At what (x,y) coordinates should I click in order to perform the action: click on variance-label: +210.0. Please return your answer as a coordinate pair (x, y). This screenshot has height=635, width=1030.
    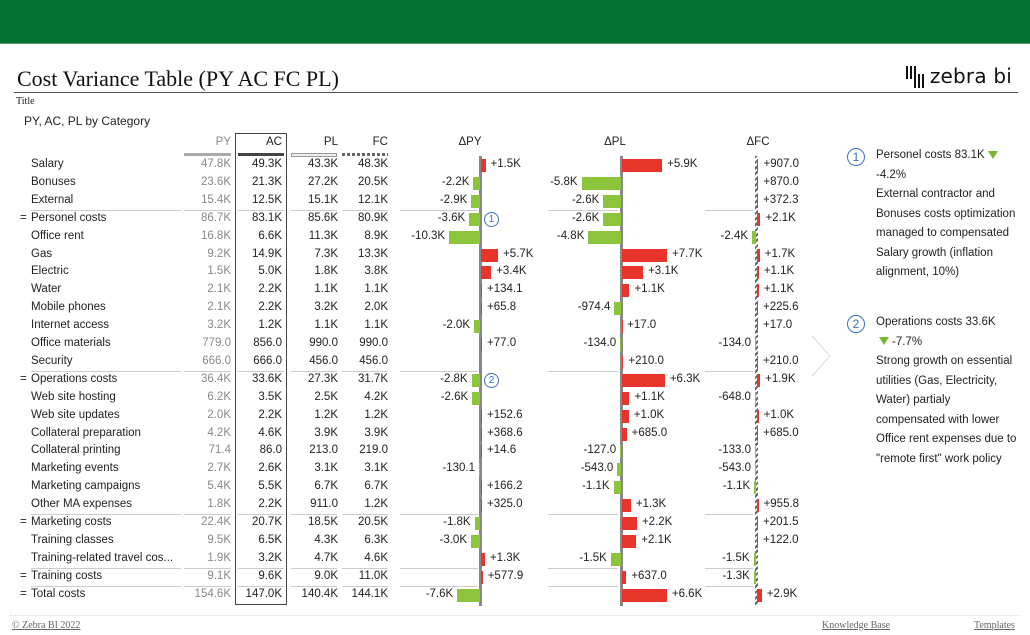
    Looking at the image, I should click on (646, 360).